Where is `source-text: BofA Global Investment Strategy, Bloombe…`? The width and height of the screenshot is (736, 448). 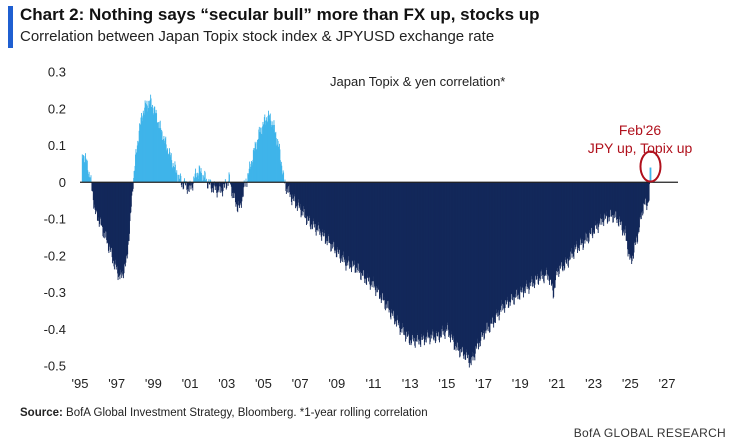 source-text: BofA Global Investment Strategy, Bloombe… is located at coordinates (245, 413).